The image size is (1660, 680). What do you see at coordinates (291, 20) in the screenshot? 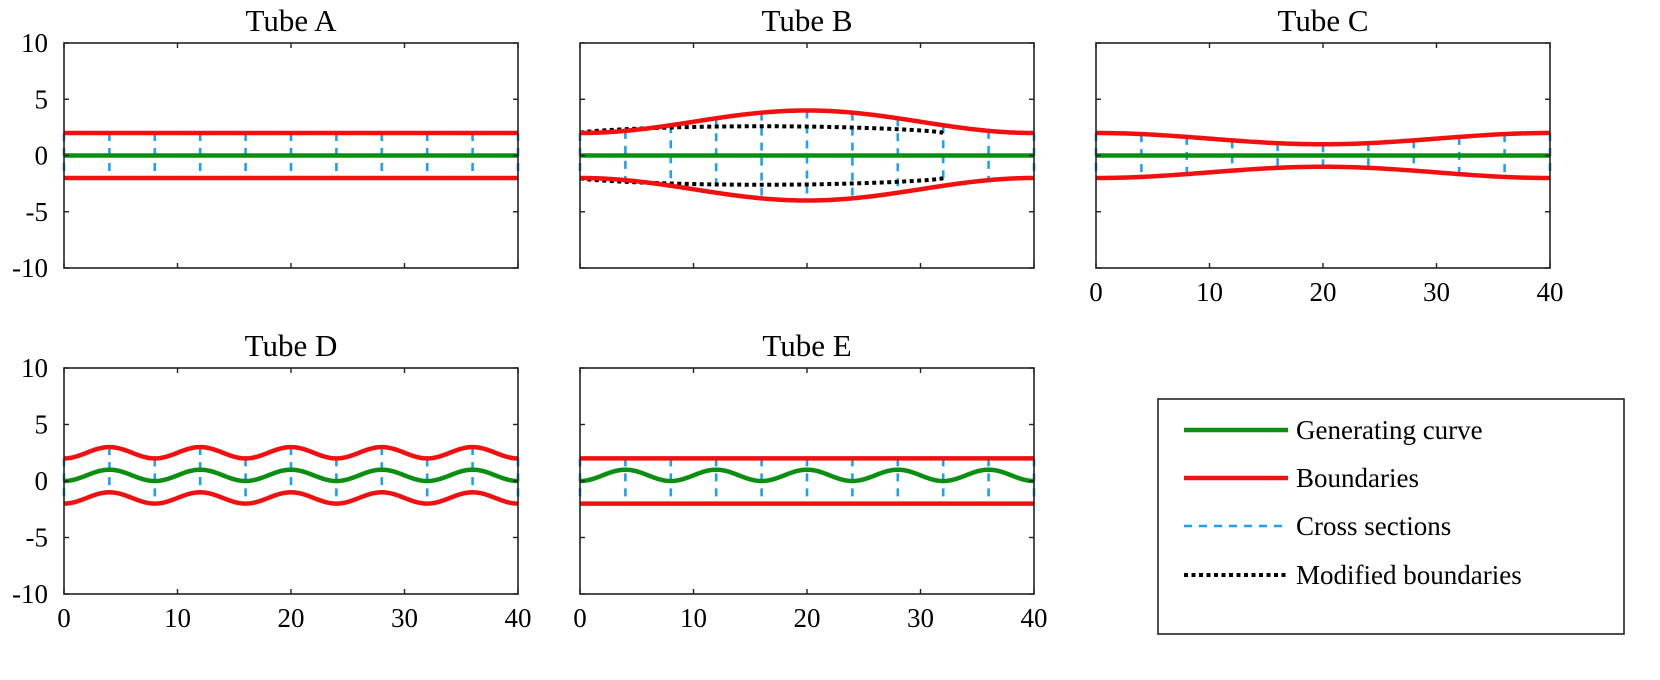
I see `panel-title: Tube A` at bounding box center [291, 20].